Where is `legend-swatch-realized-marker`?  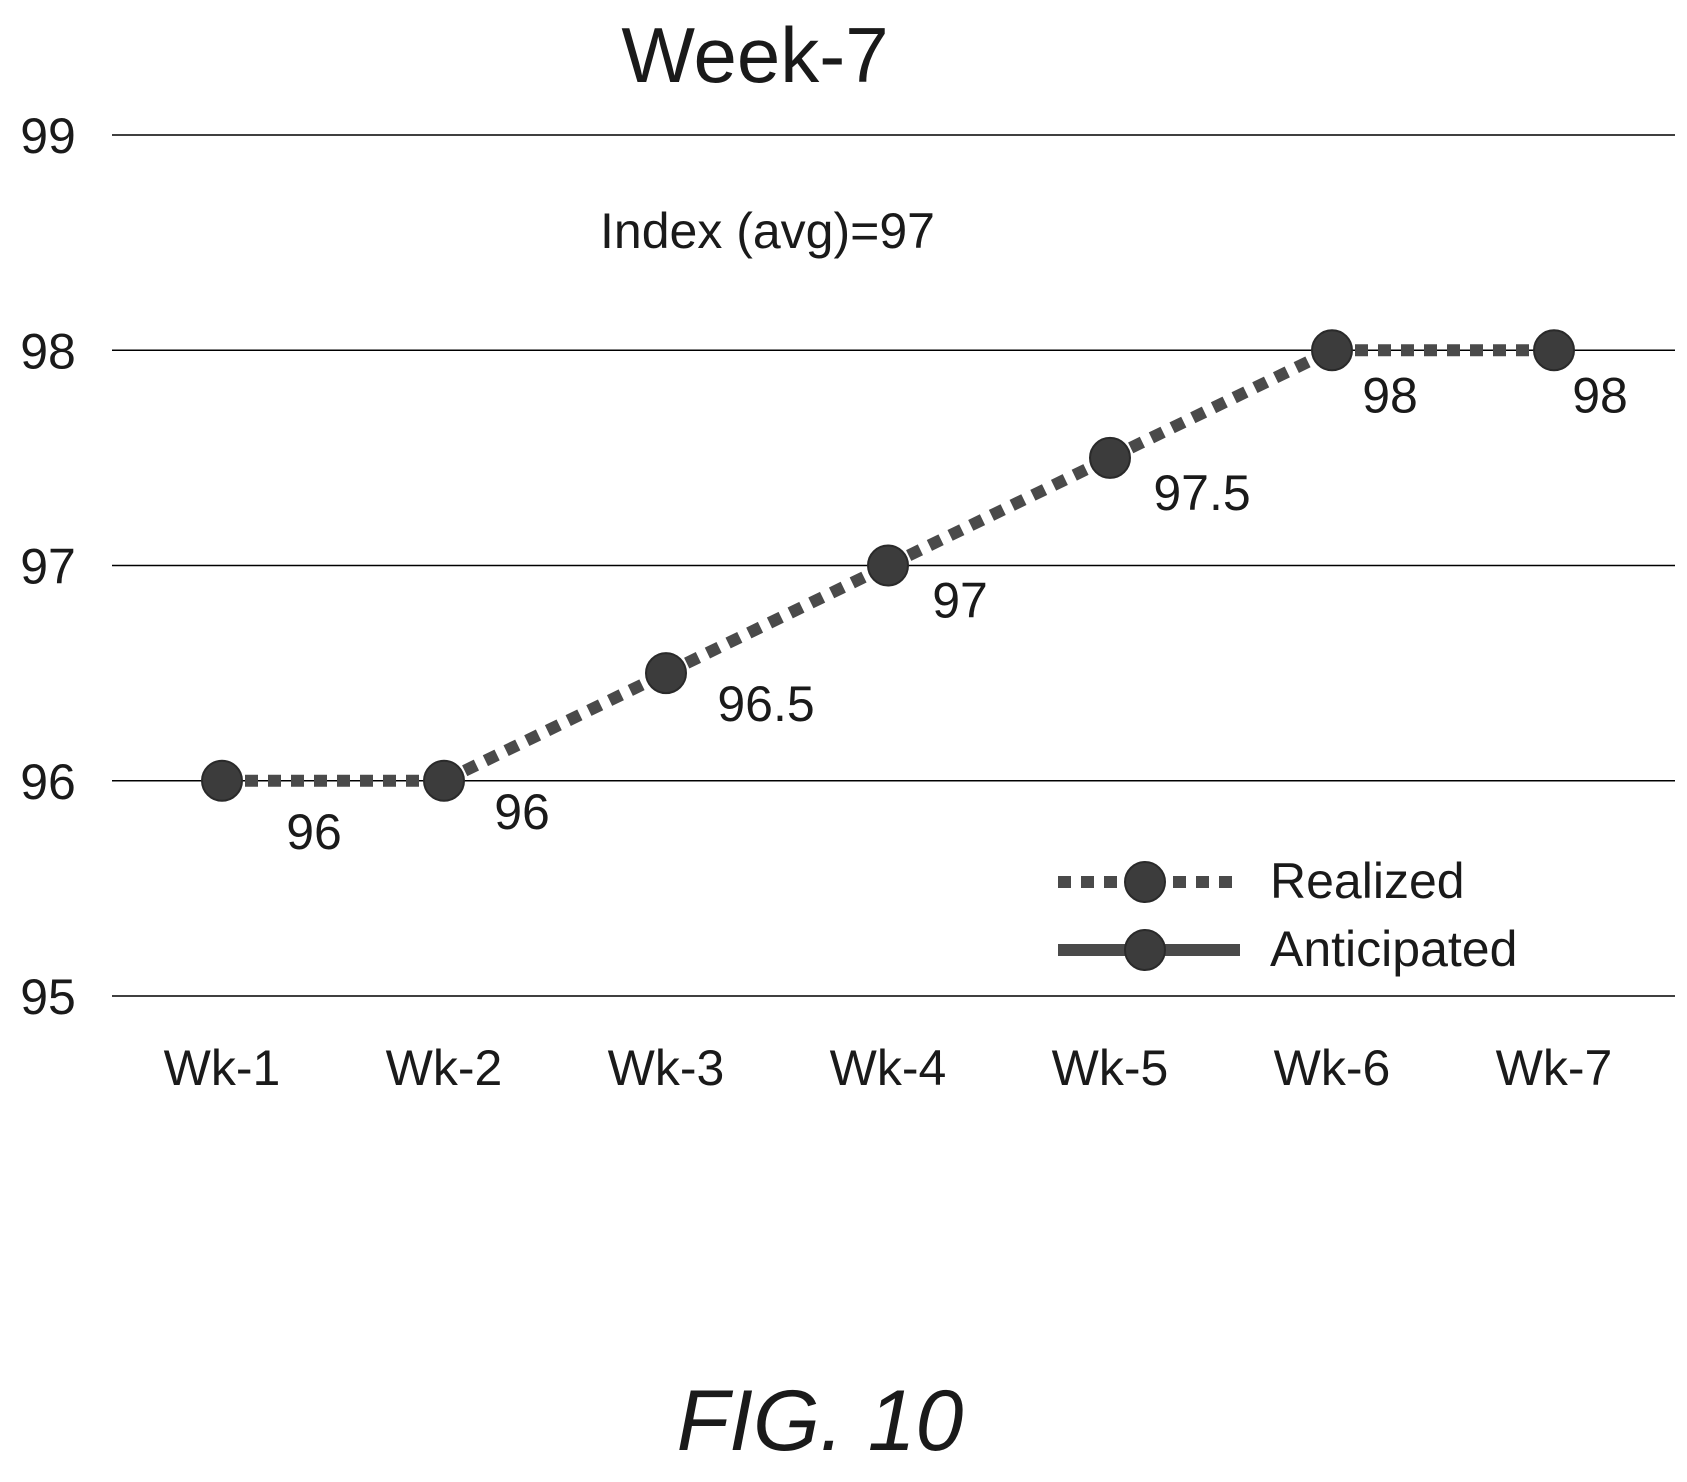
legend-swatch-realized-marker is located at coordinates (1145, 882).